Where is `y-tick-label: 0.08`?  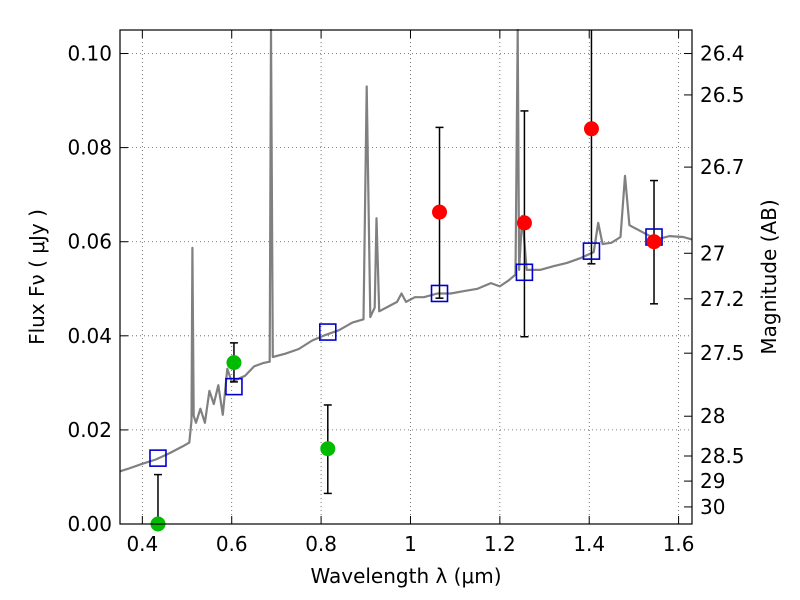
y-tick-label: 0.08 is located at coordinates (89, 148).